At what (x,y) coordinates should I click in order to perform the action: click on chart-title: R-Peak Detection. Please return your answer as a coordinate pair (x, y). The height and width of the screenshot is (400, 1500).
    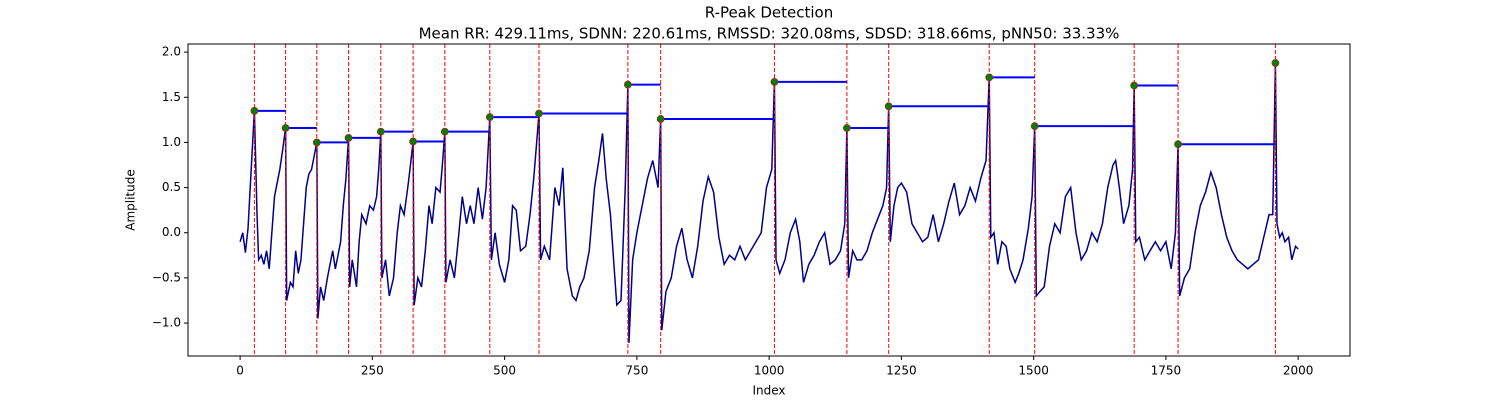
    Looking at the image, I should click on (769, 13).